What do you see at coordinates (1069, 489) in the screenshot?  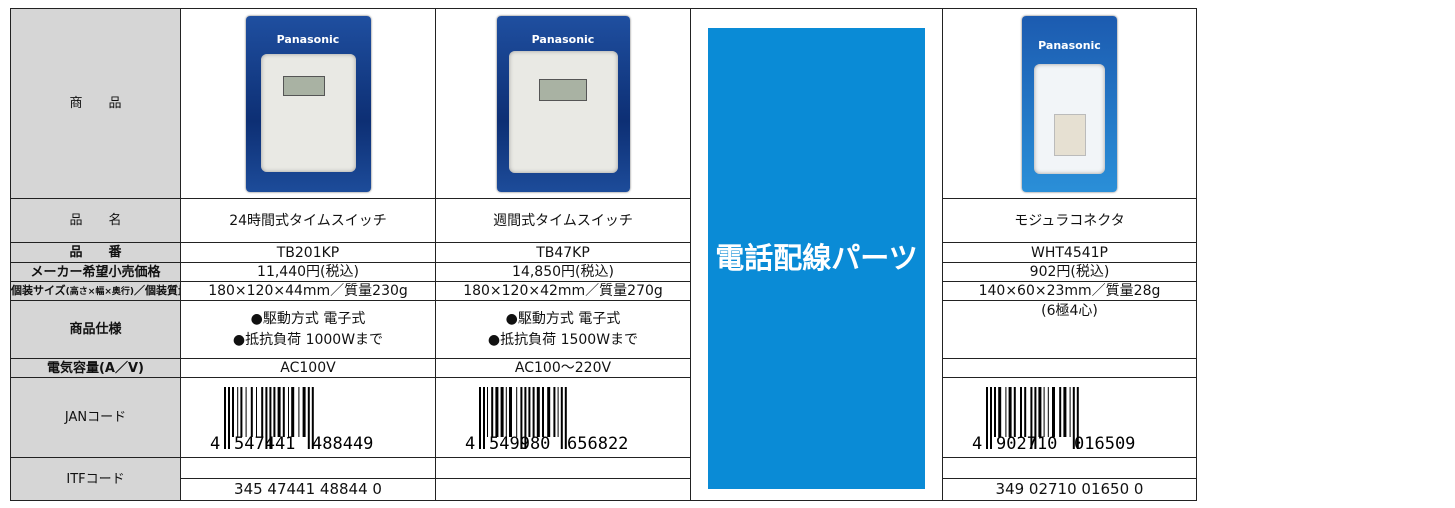 I see `cell: 349 02710 01650 0` at bounding box center [1069, 489].